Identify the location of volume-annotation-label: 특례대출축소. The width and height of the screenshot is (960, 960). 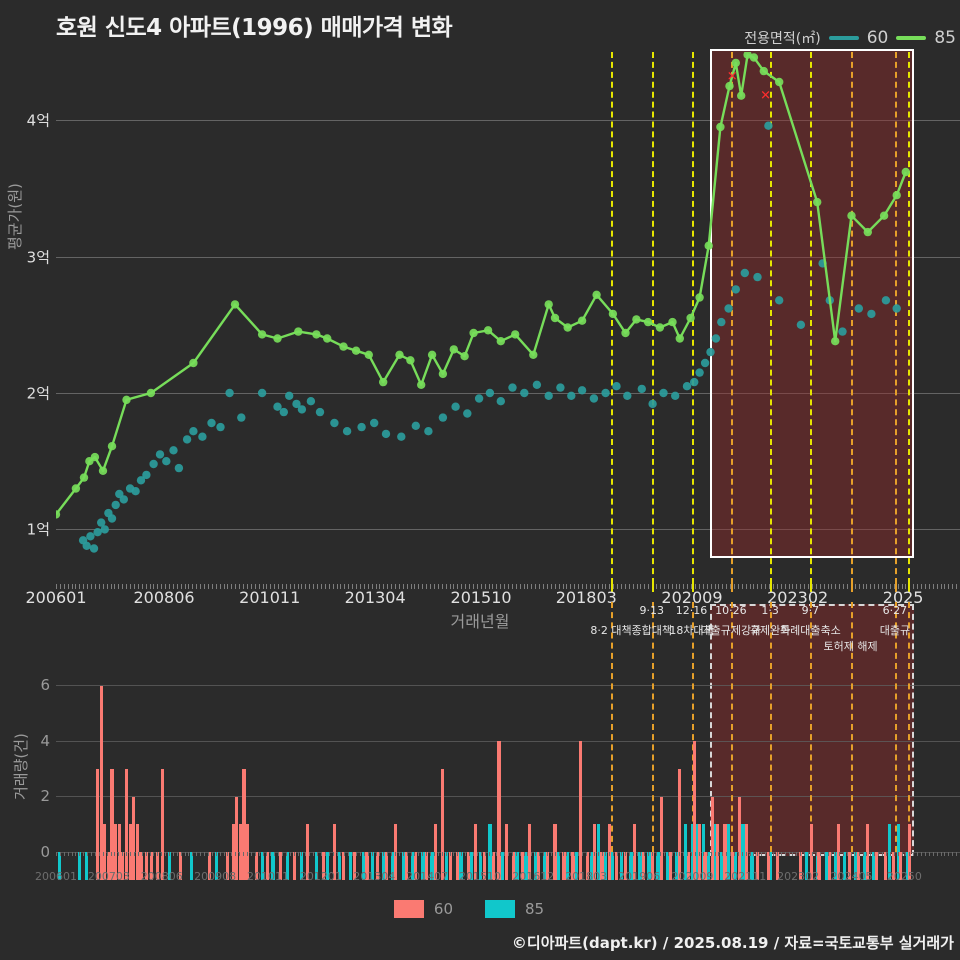
(810, 630).